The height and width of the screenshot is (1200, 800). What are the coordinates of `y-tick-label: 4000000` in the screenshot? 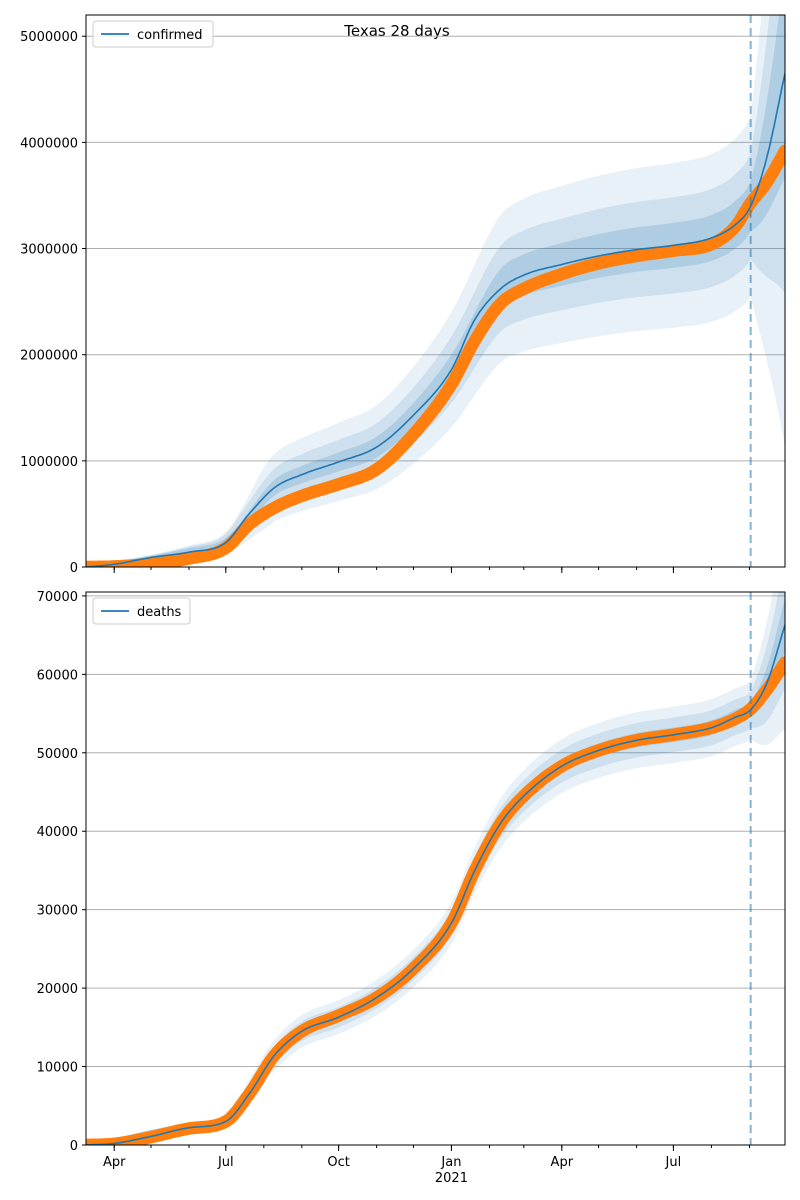 It's located at (49, 143).